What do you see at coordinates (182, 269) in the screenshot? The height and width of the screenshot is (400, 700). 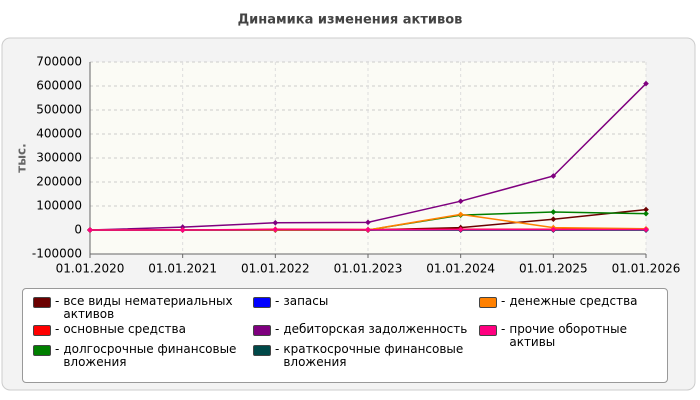 I see `x-tick-label: 01.01.2021` at bounding box center [182, 269].